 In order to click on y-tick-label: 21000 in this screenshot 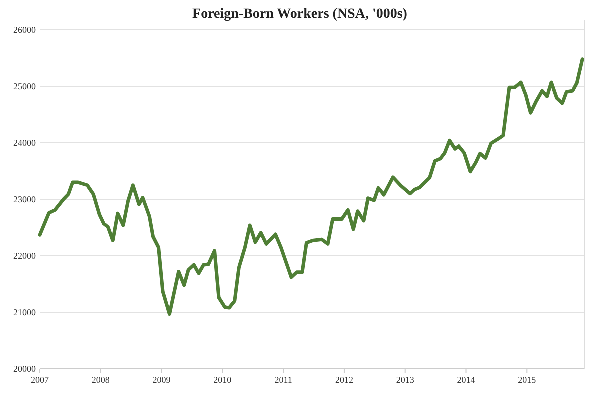, I will do `click(25, 313)`.